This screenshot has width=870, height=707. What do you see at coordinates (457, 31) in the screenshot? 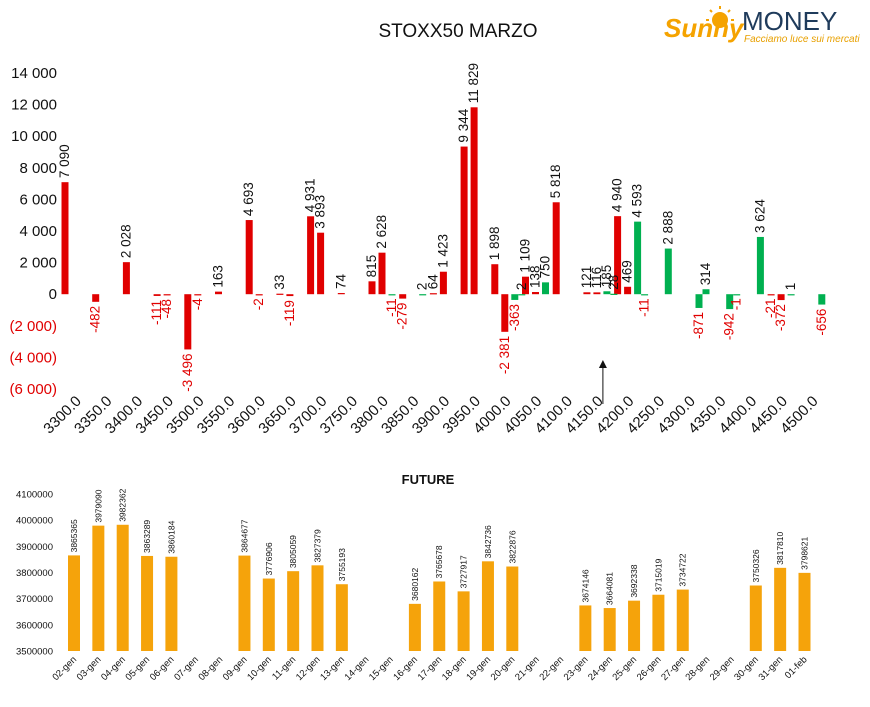
I see `chart-title: STOXX50 MARZO` at bounding box center [457, 31].